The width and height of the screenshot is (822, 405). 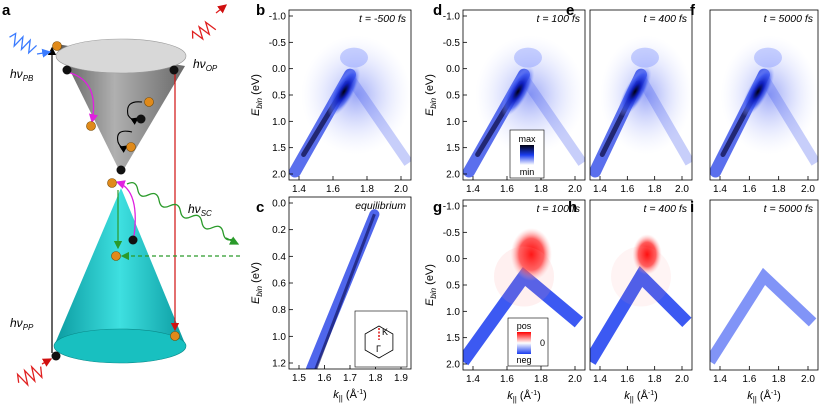 I want to click on panel-f: f t = 5000 fs 1.4 1.6 1.8 2.0, so click(x=754, y=98).